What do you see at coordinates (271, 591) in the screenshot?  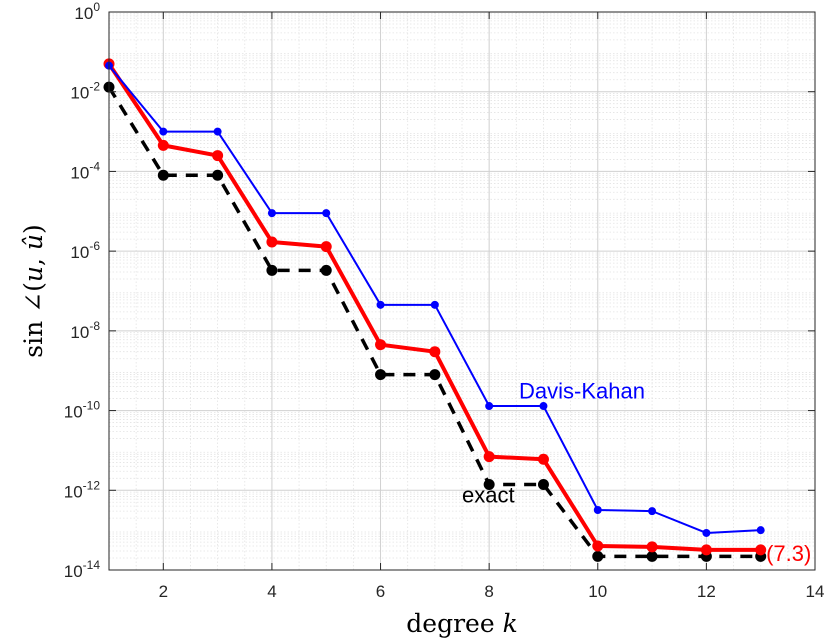 I see `x-tick-label: 4` at bounding box center [271, 591].